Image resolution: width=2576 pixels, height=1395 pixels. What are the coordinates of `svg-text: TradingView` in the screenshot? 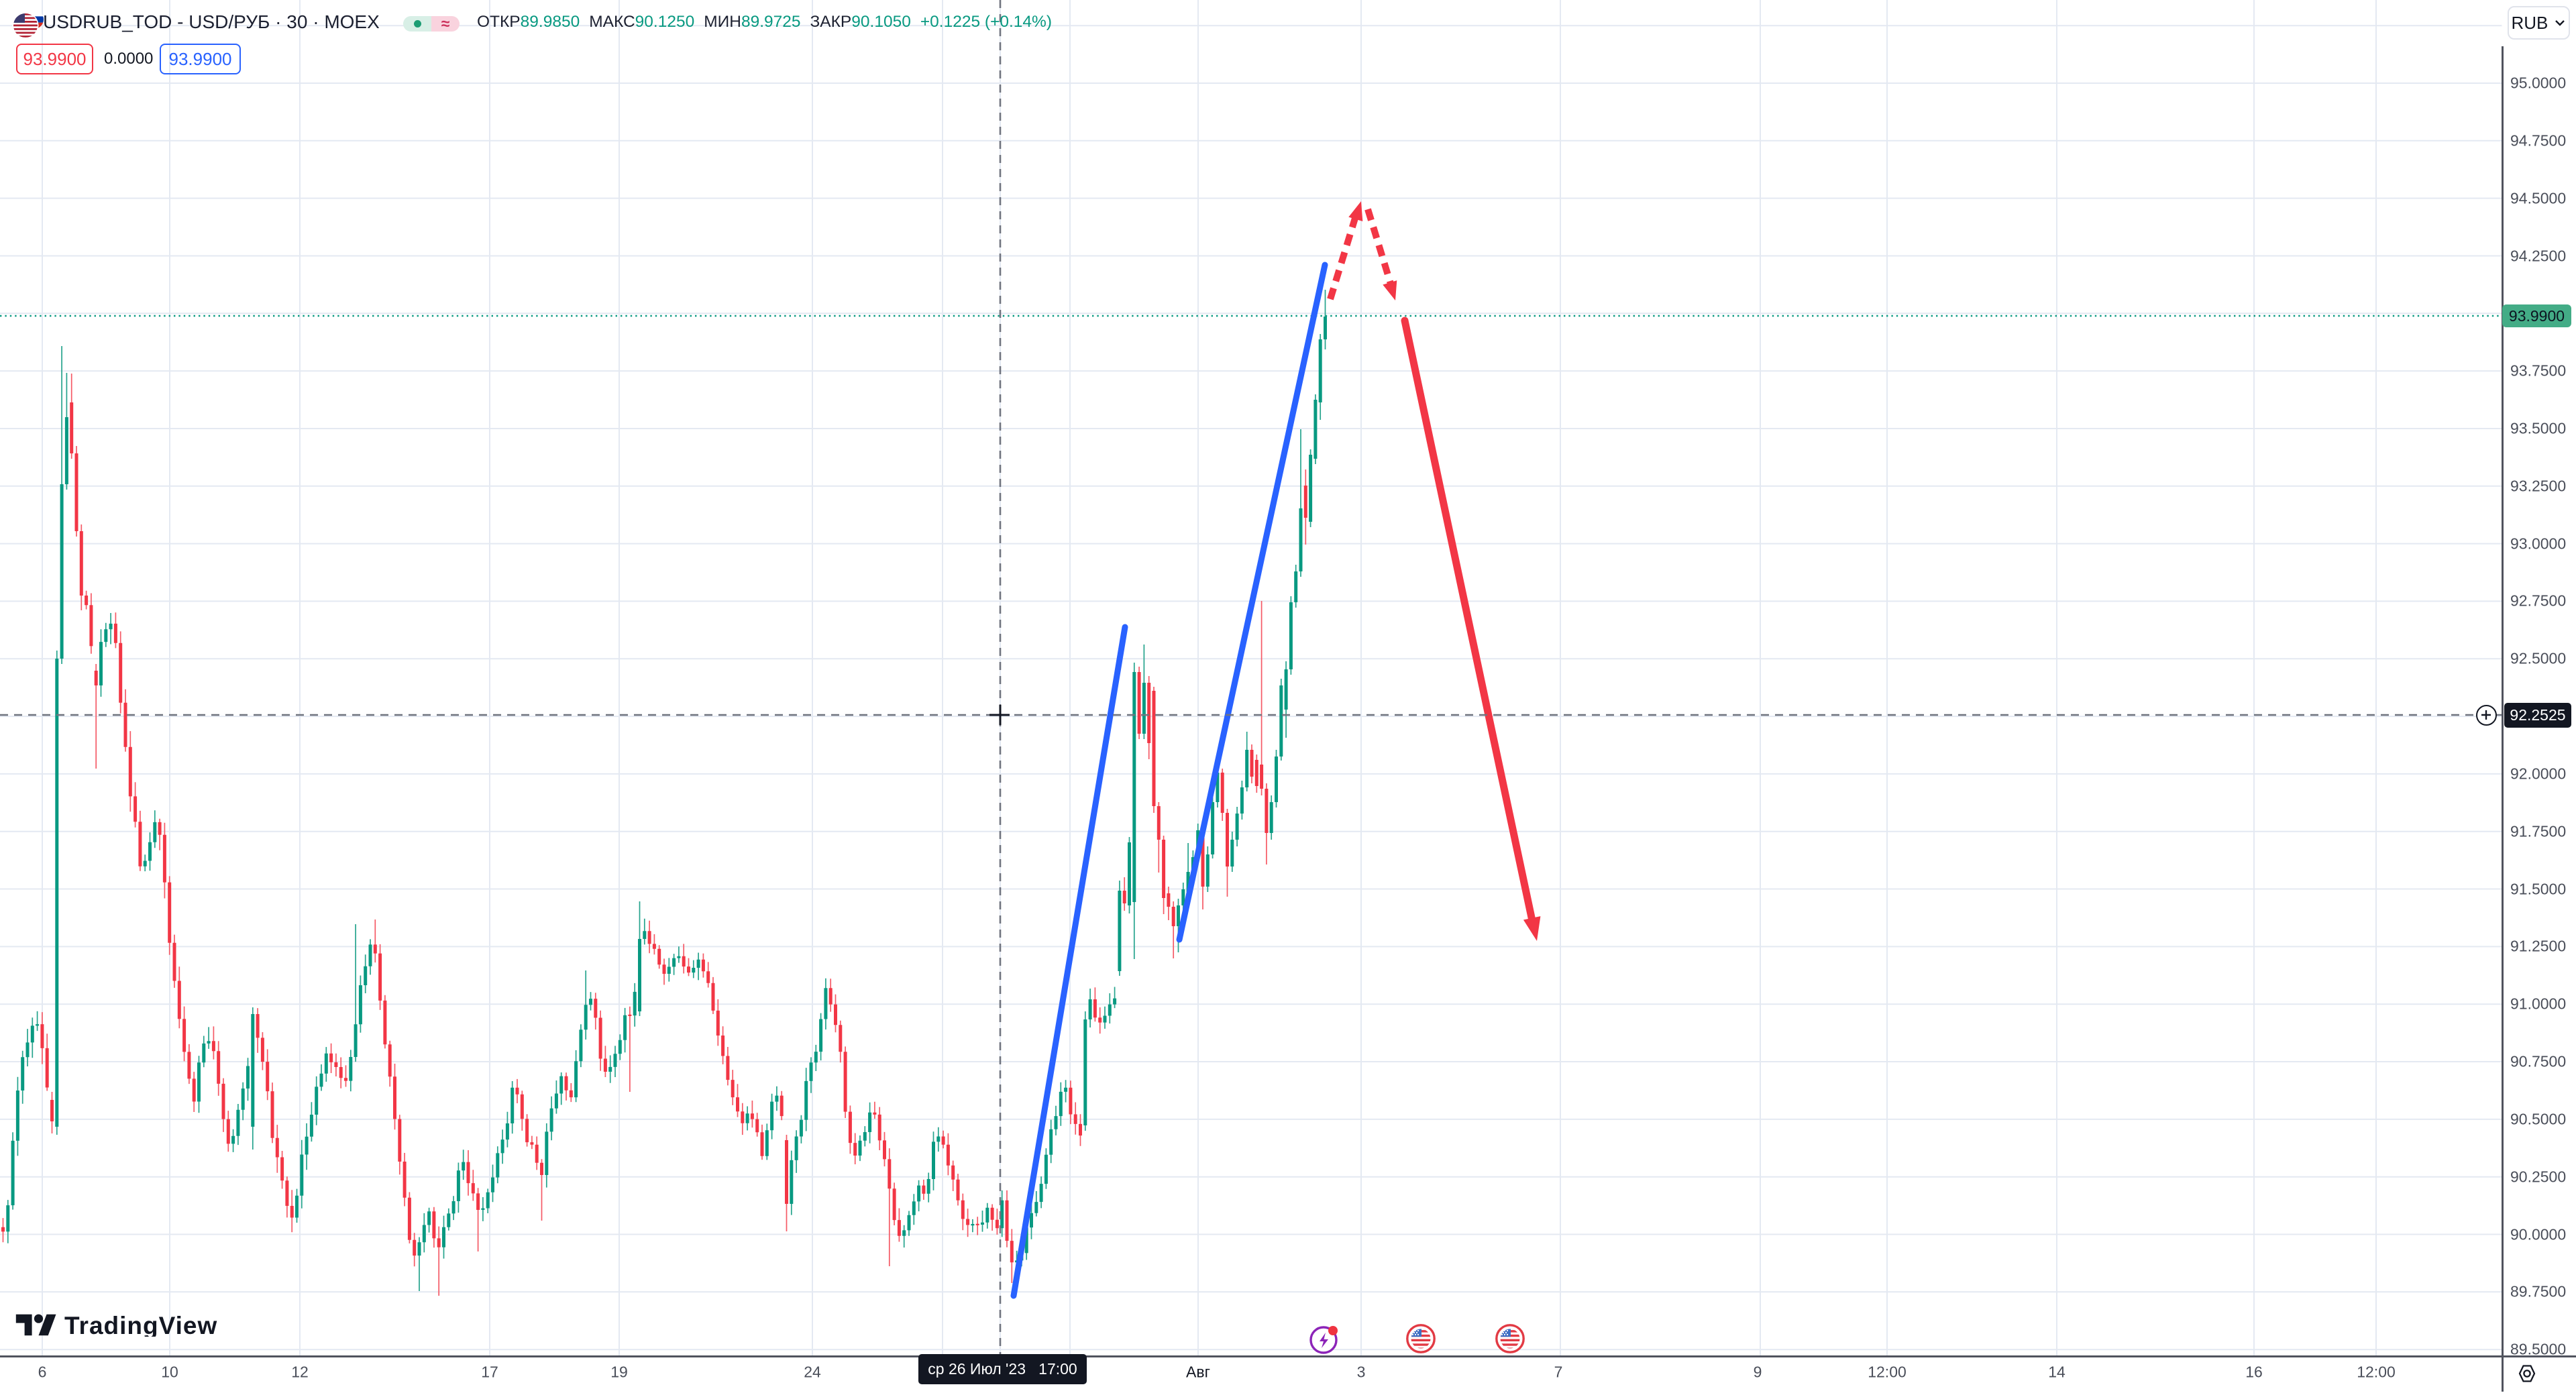 It's located at (140, 1325).